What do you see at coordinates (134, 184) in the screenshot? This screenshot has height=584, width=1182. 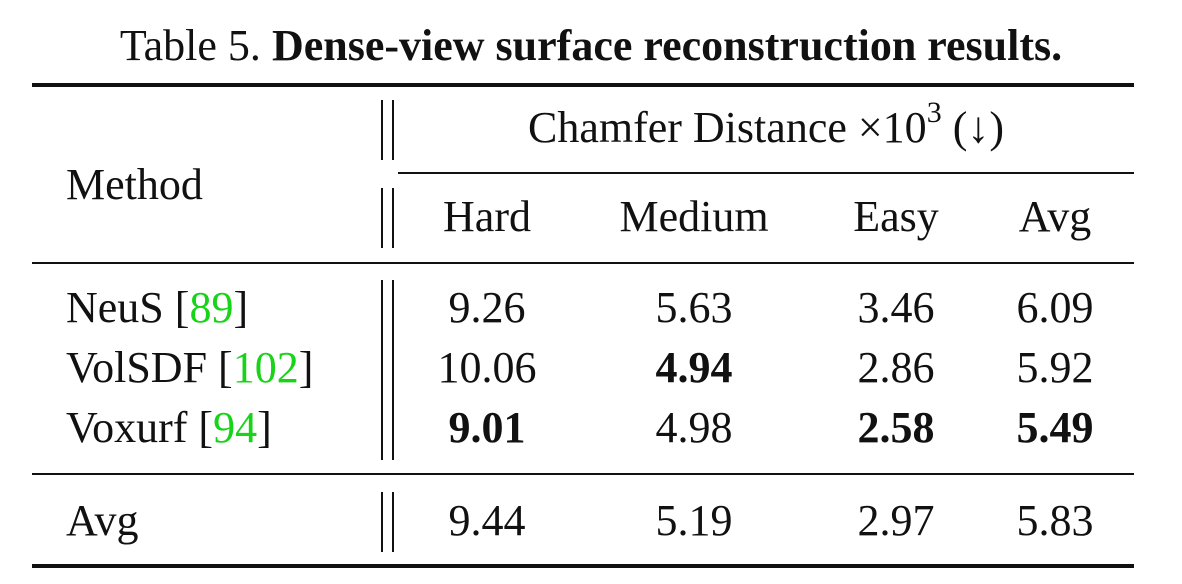 I see `header-method: Method` at bounding box center [134, 184].